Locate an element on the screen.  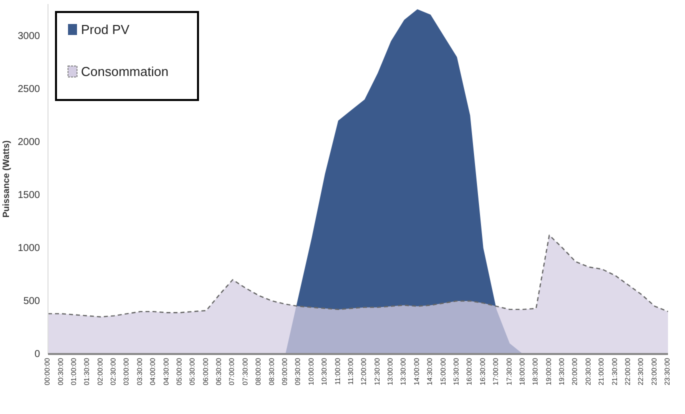
y-tick-label: 1500 is located at coordinates (29, 196).